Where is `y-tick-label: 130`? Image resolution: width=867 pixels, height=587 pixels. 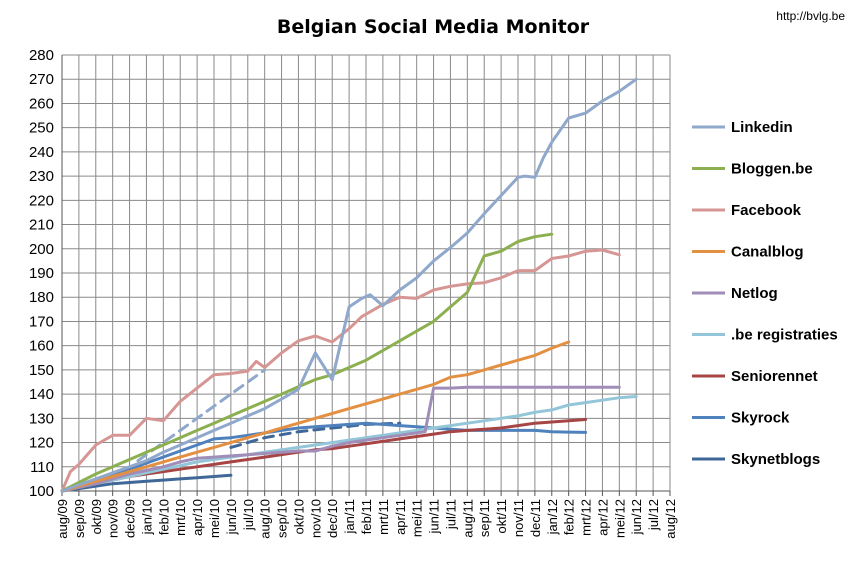 y-tick-label: 130 is located at coordinates (41, 418).